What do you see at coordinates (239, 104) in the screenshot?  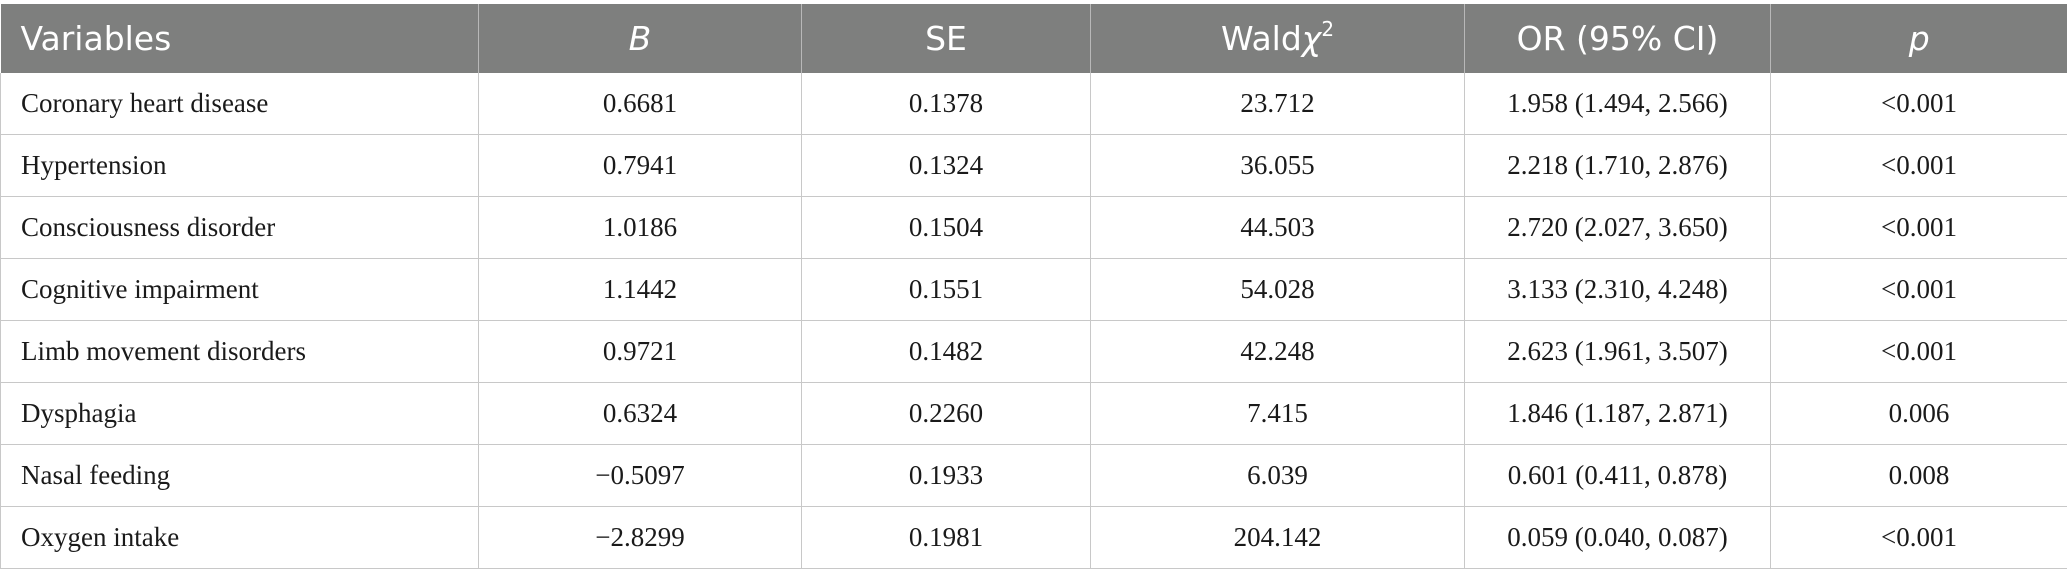 I see `variable-cell: Coronary heart disease` at bounding box center [239, 104].